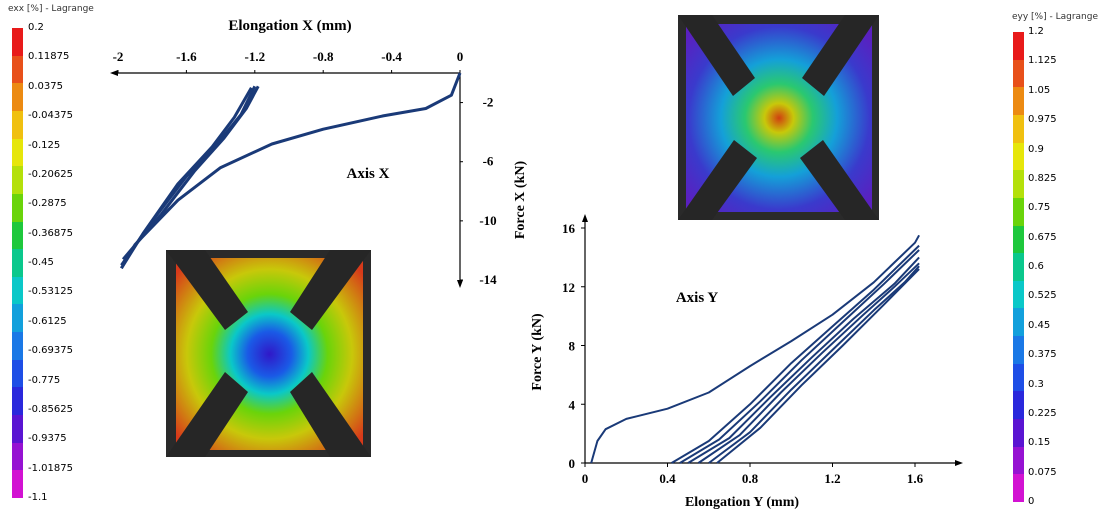  I want to click on x-tick-label: 1.6, so click(915, 478).